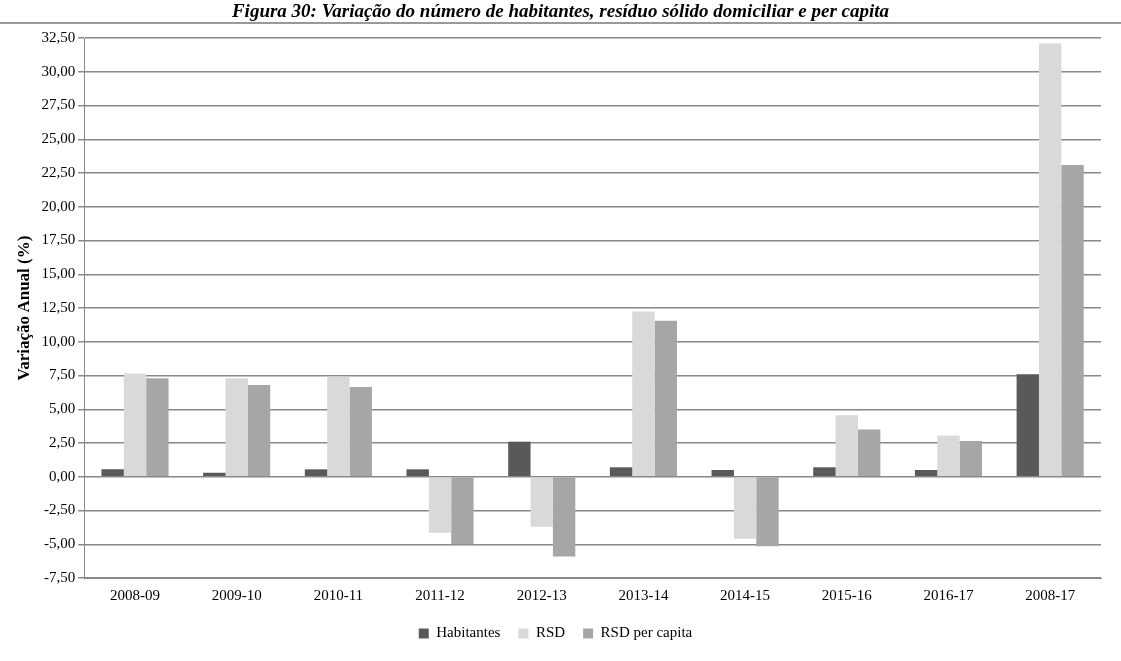  What do you see at coordinates (58, 273) in the screenshot?
I see `y-tick-label: 15,00` at bounding box center [58, 273].